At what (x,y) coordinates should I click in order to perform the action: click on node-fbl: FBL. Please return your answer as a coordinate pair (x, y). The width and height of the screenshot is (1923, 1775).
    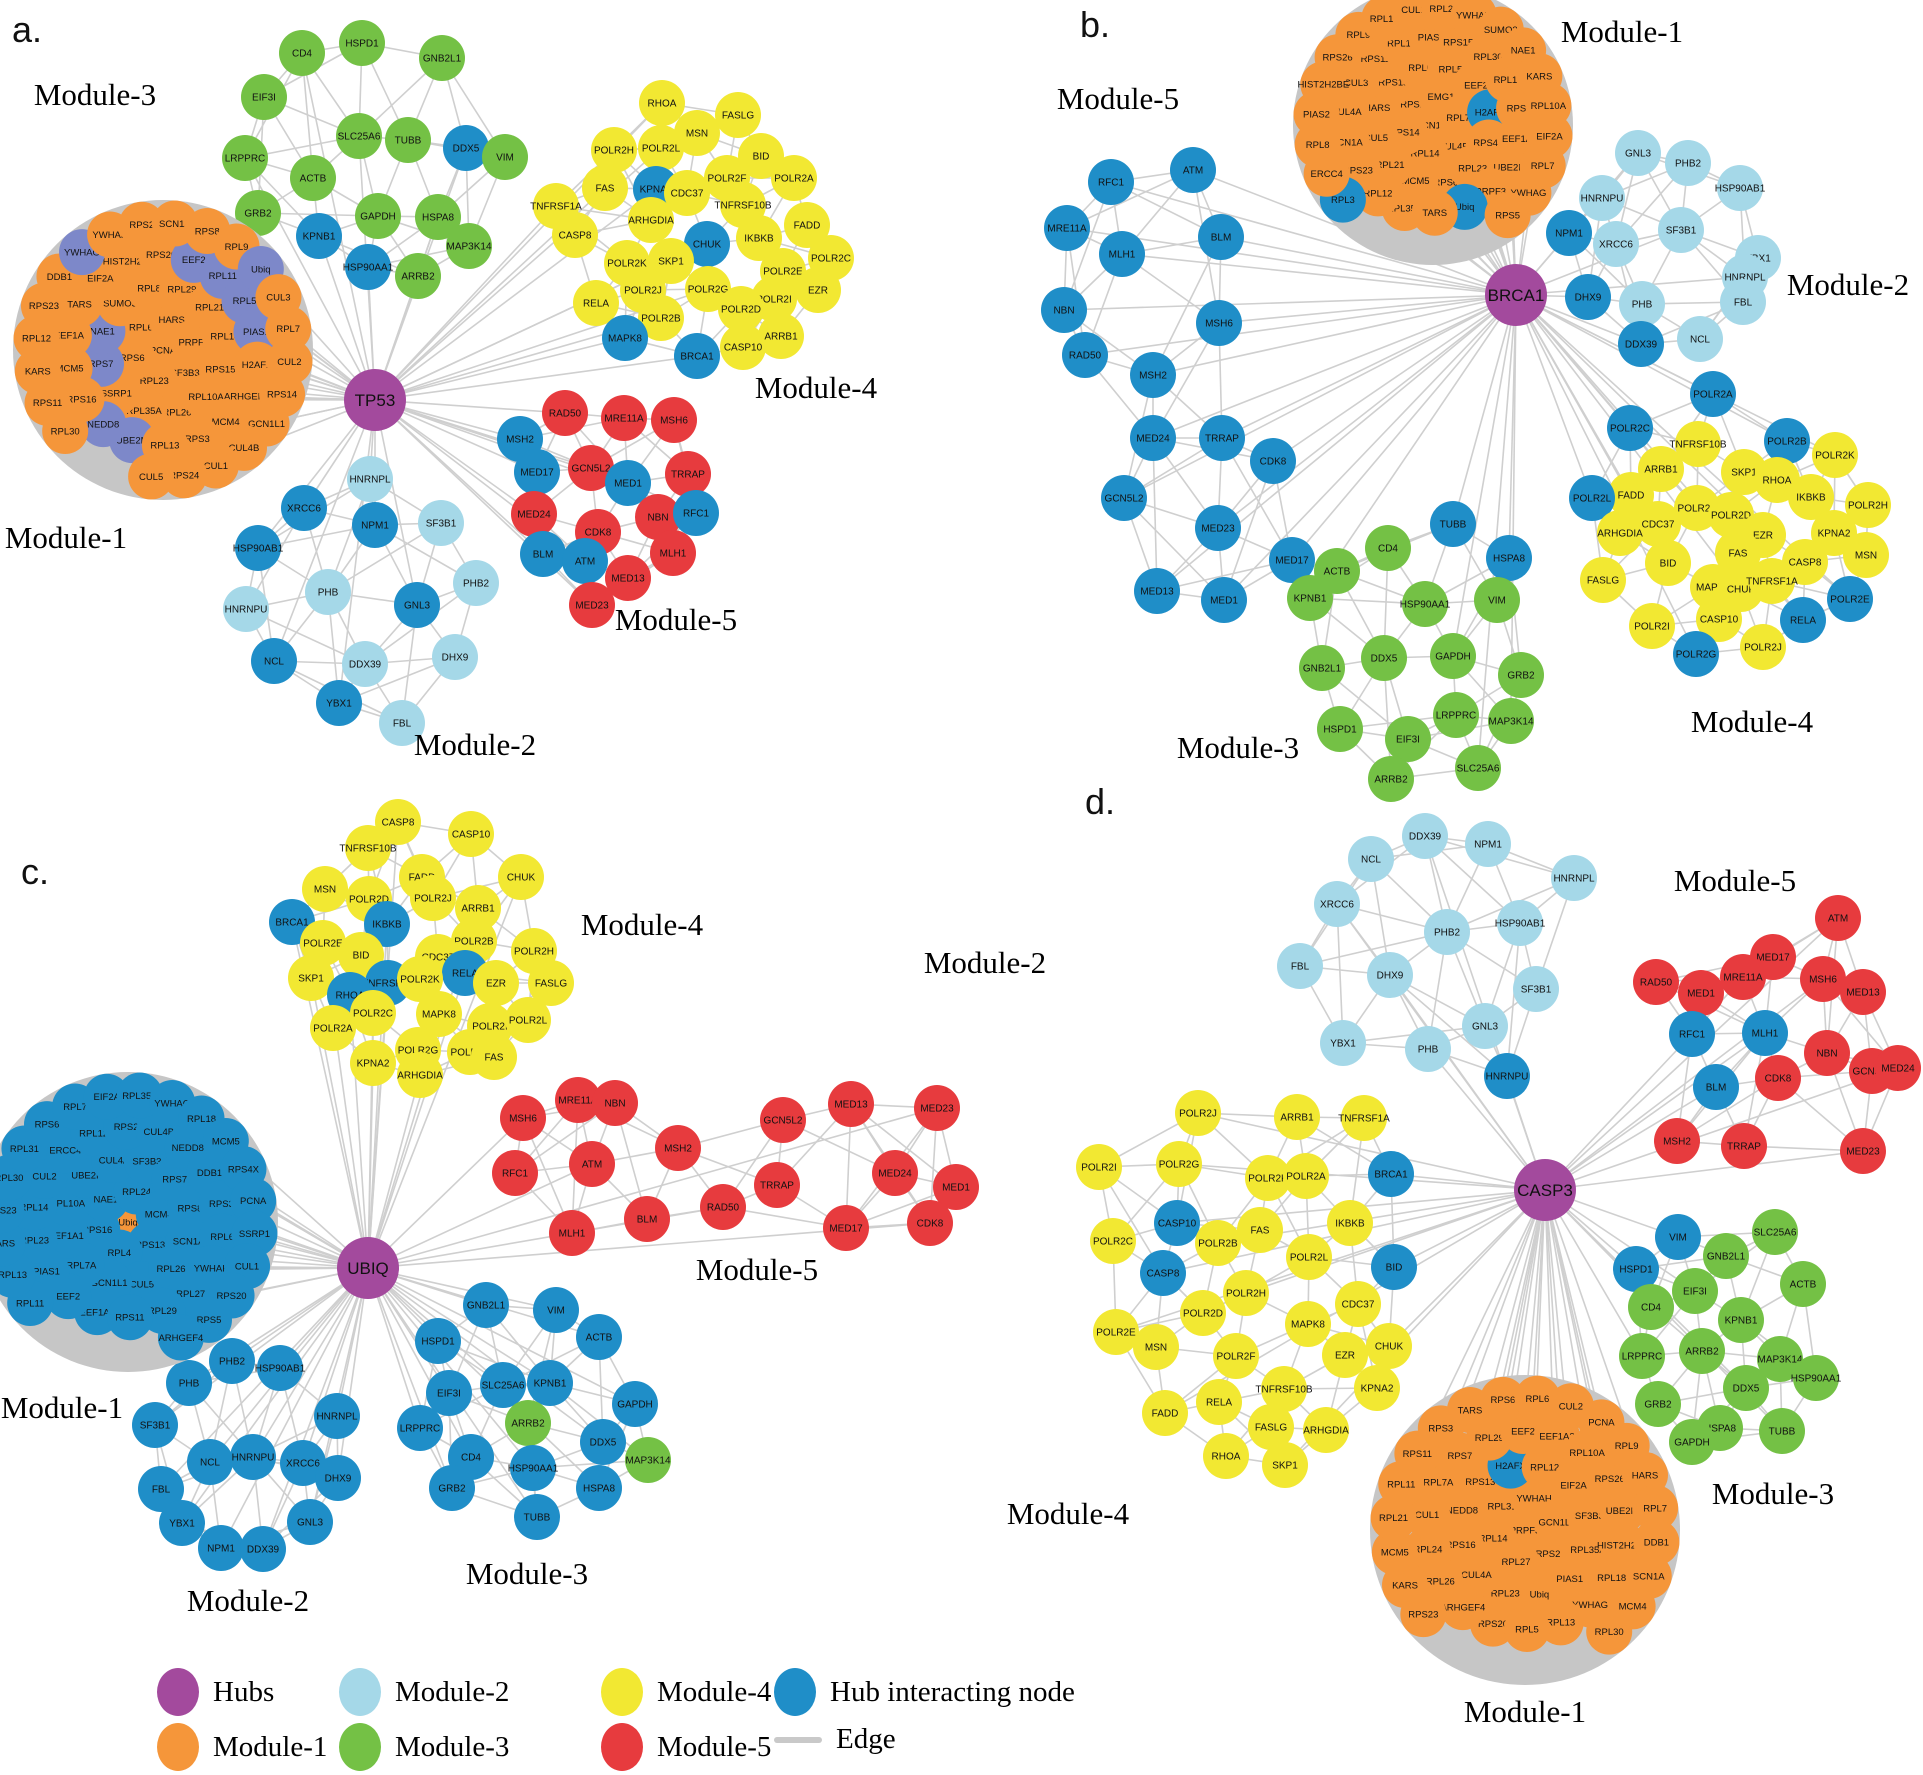
    Looking at the image, I should click on (402, 723).